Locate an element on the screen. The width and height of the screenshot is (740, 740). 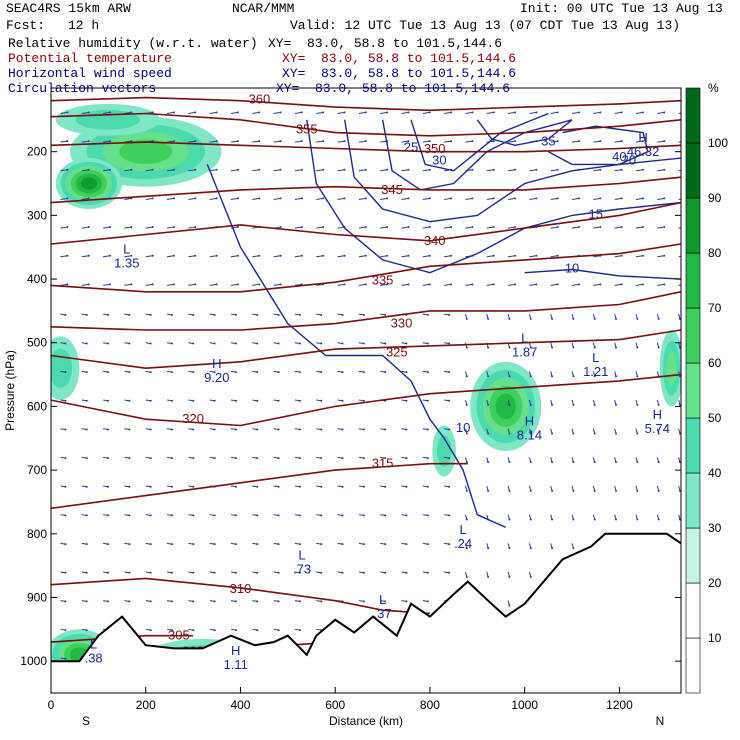
extremum-value-10: .38 is located at coordinates (94, 657).